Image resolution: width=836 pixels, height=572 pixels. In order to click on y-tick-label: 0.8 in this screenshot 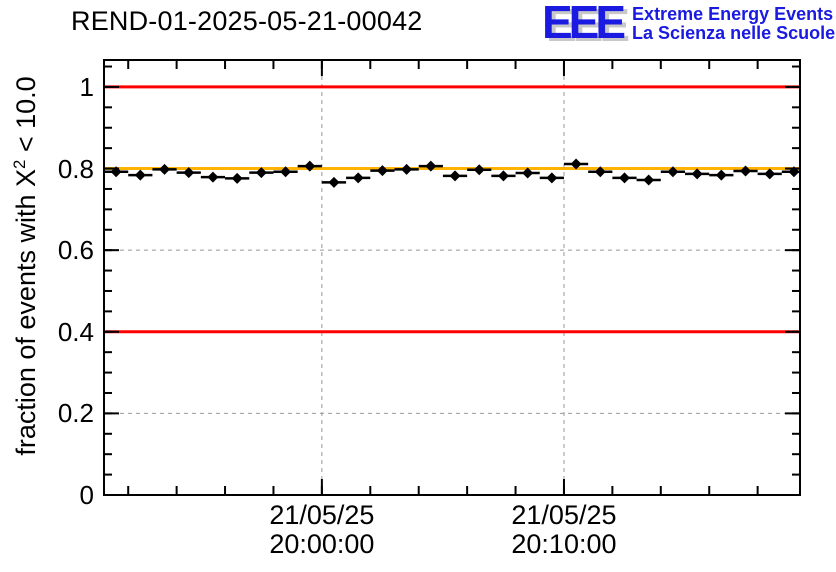, I will do `click(75, 168)`.